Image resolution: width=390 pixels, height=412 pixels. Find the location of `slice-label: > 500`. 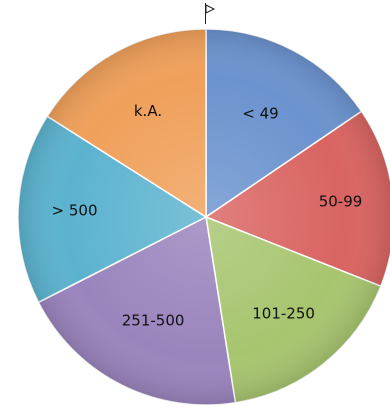

slice-label: > 500 is located at coordinates (75, 210).